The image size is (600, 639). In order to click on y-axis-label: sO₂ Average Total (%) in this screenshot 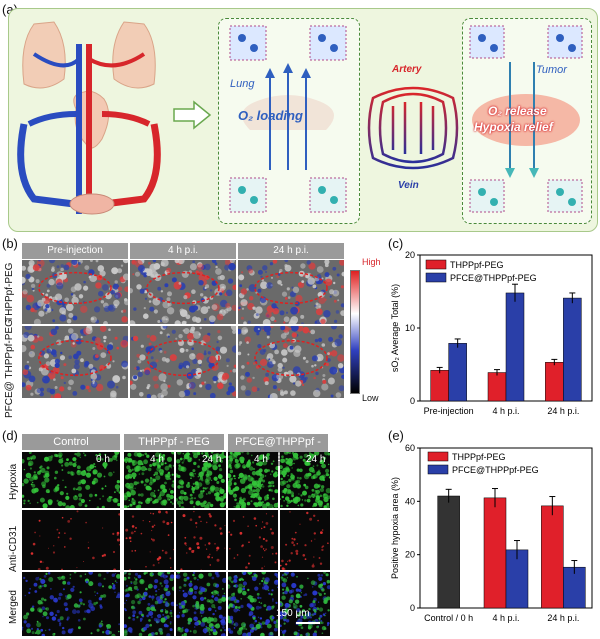, I will do `click(395, 328)`.